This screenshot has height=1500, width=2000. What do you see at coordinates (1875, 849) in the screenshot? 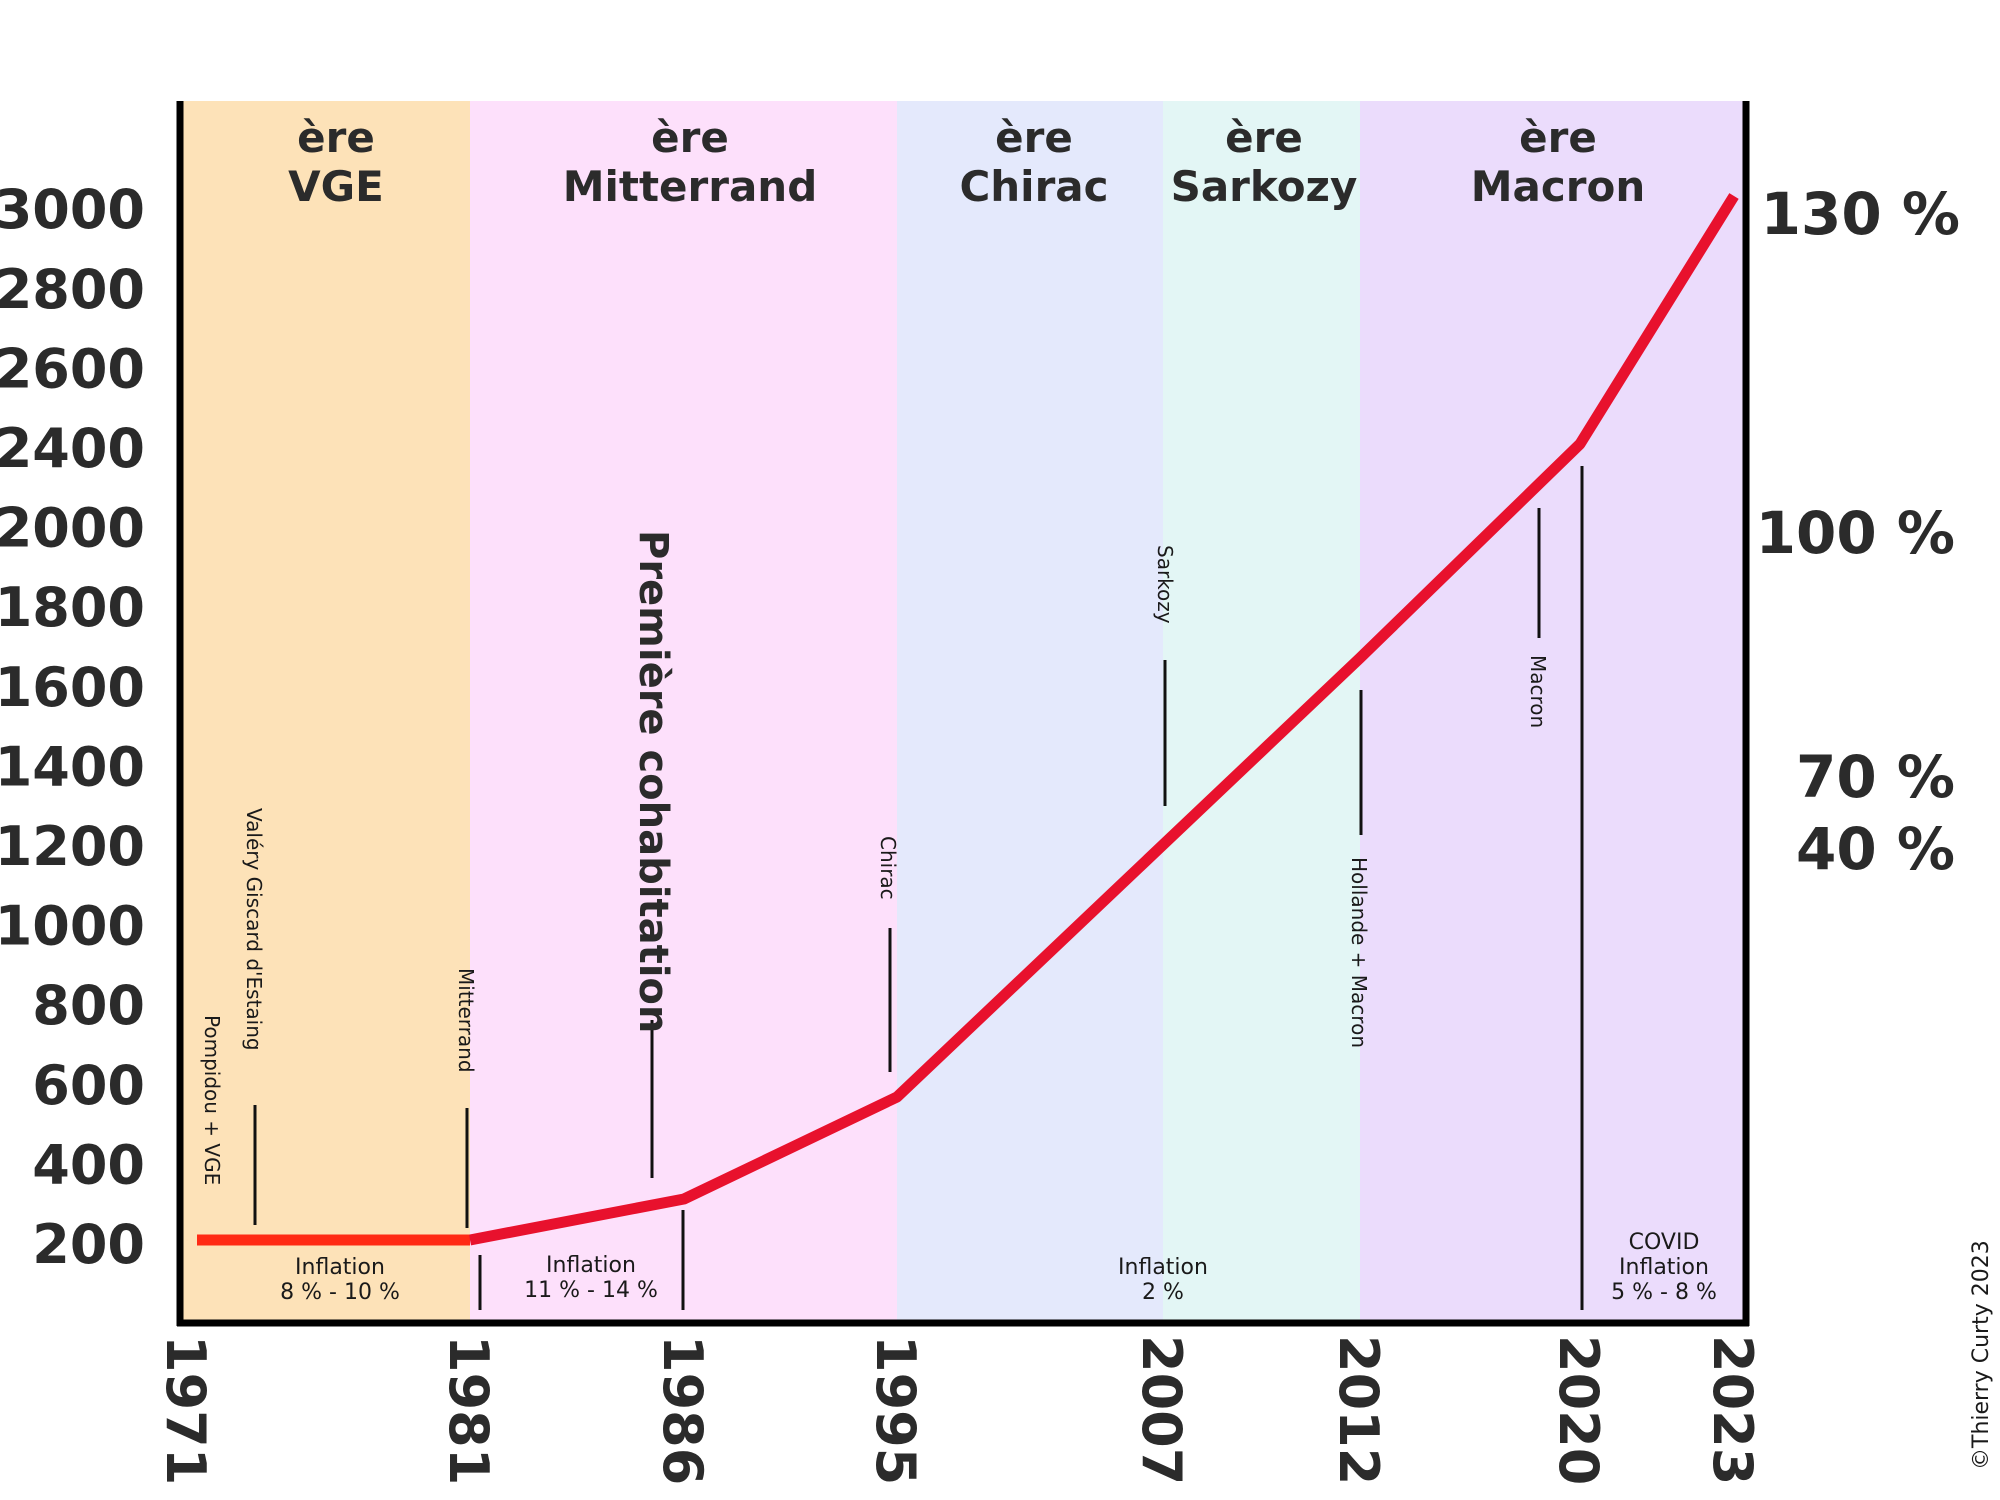
I see `pct-label-40: 40 %` at bounding box center [1875, 849].